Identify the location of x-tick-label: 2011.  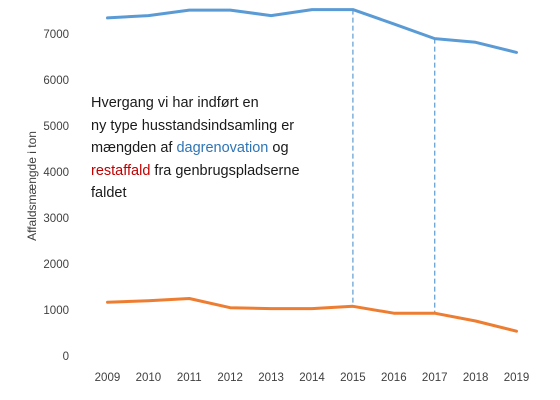
(189, 378).